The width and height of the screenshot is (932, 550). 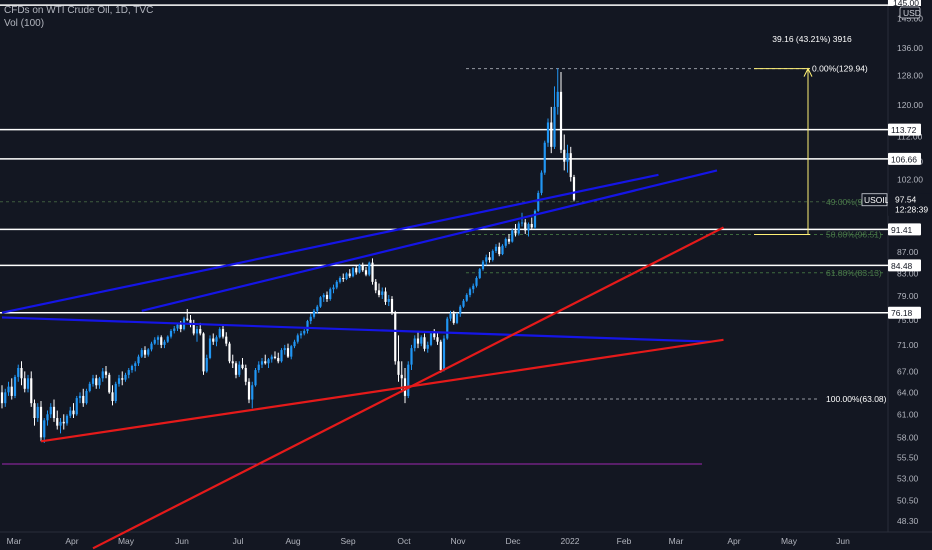 What do you see at coordinates (458, 541) in the screenshot?
I see `time-tick-label: Nov` at bounding box center [458, 541].